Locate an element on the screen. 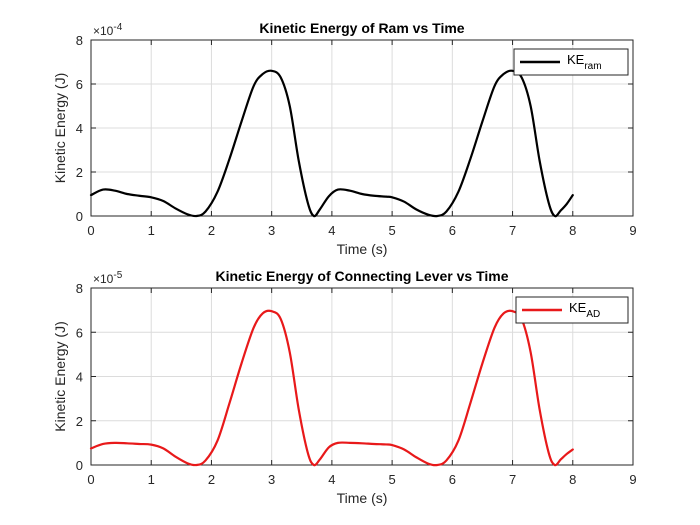 The width and height of the screenshot is (700, 525). y-exponent-power: -4 is located at coordinates (117, 27).